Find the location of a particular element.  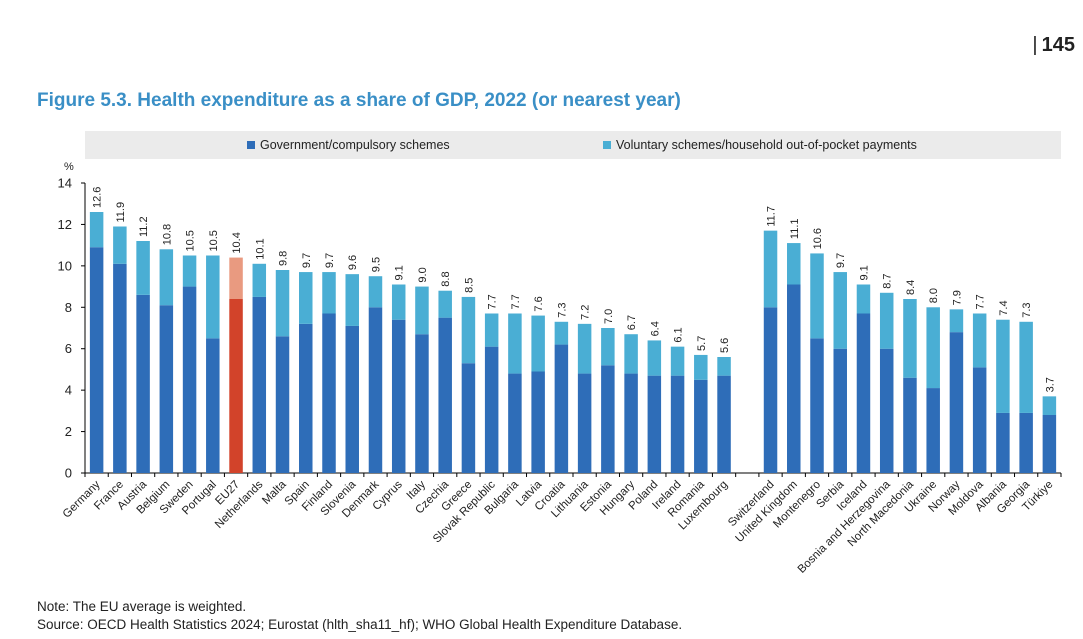

data-label-total: 5.6 is located at coordinates (725, 345).